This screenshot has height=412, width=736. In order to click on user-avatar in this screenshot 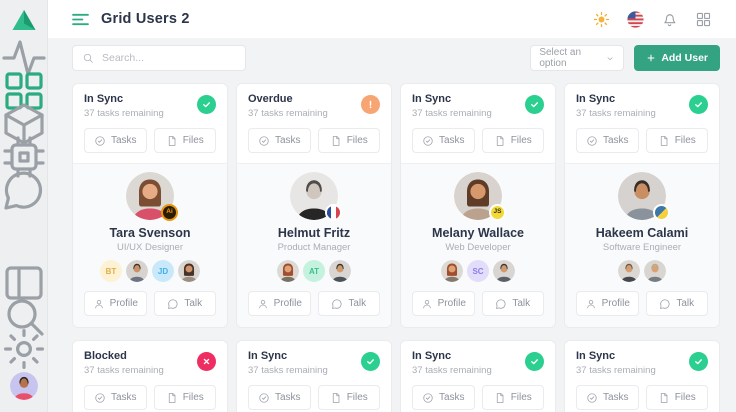, I will do `click(316, 196)`.